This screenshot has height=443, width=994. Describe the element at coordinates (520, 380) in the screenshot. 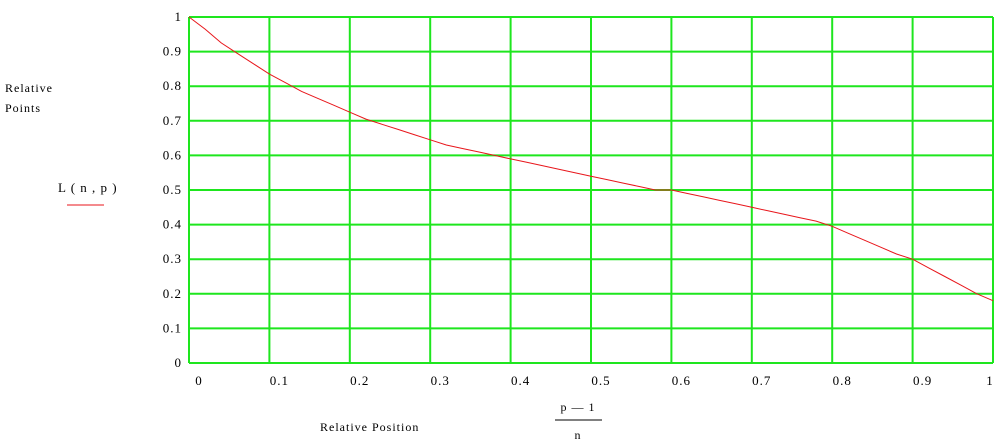

I see `x-tick-label: 0.4` at that location.